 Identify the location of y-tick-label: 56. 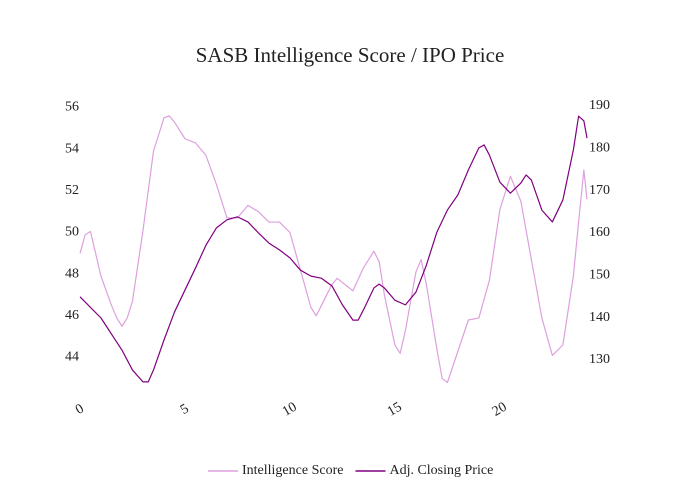
(72, 107).